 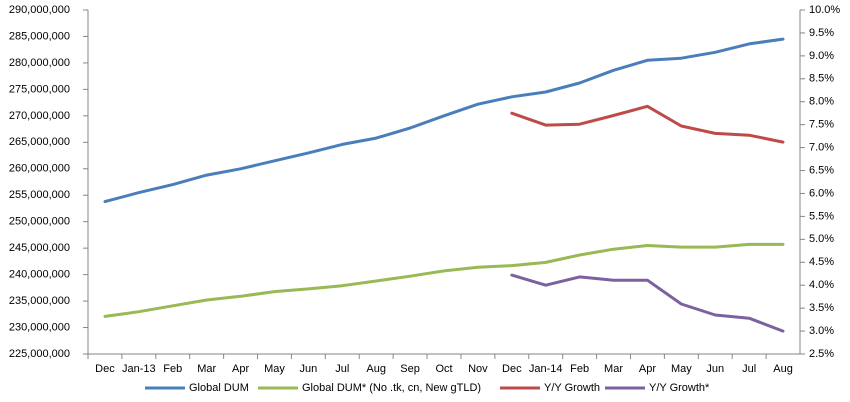 What do you see at coordinates (821, 216) in the screenshot?
I see `y2-tick-label: 5.5%` at bounding box center [821, 216].